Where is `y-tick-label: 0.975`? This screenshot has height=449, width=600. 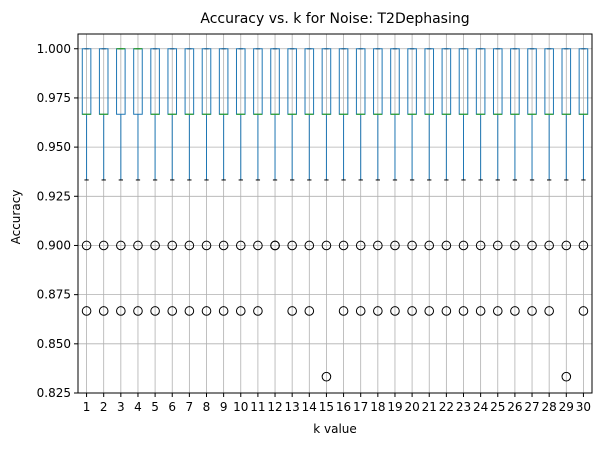
y-tick-label: 0.975 is located at coordinates (54, 98).